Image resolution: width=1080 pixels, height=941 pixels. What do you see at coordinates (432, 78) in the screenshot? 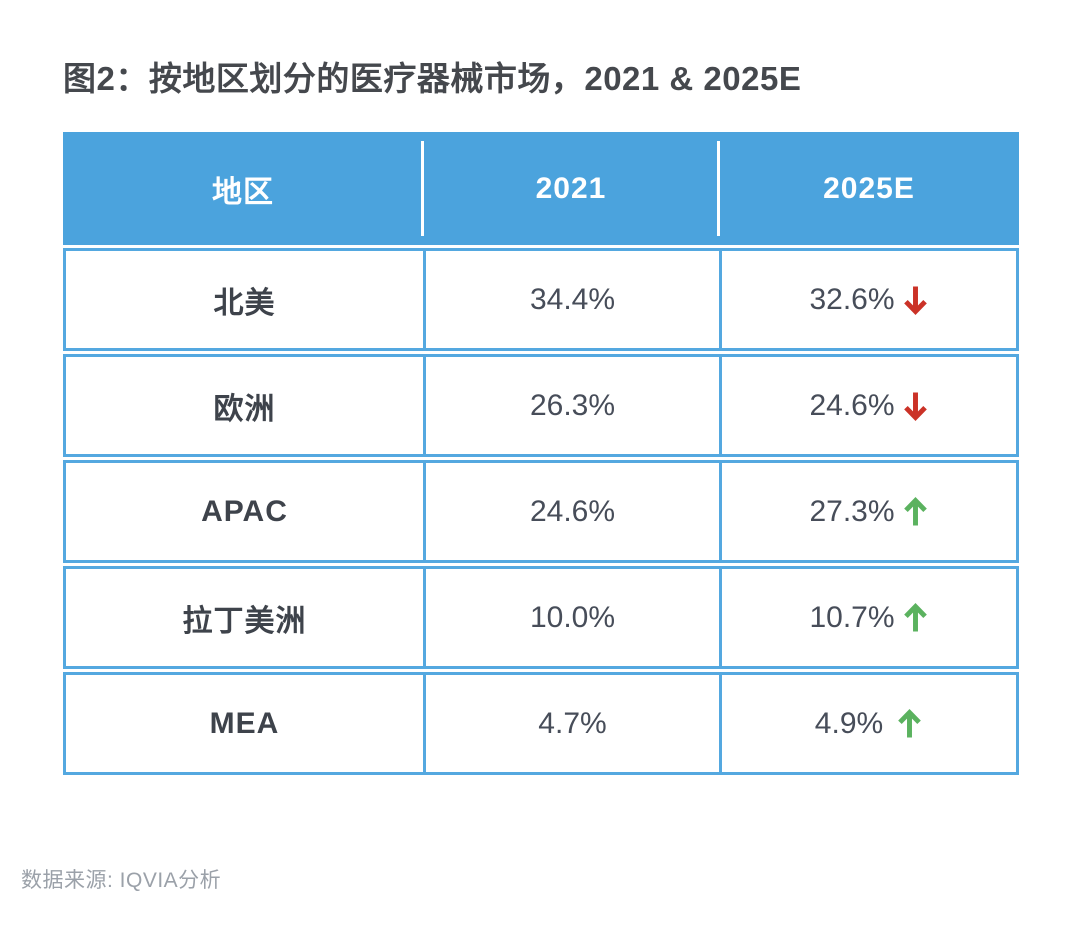
I see `figure-title: 图2：按地区划分的医疗器械市场，2021 & 2025E` at bounding box center [432, 78].